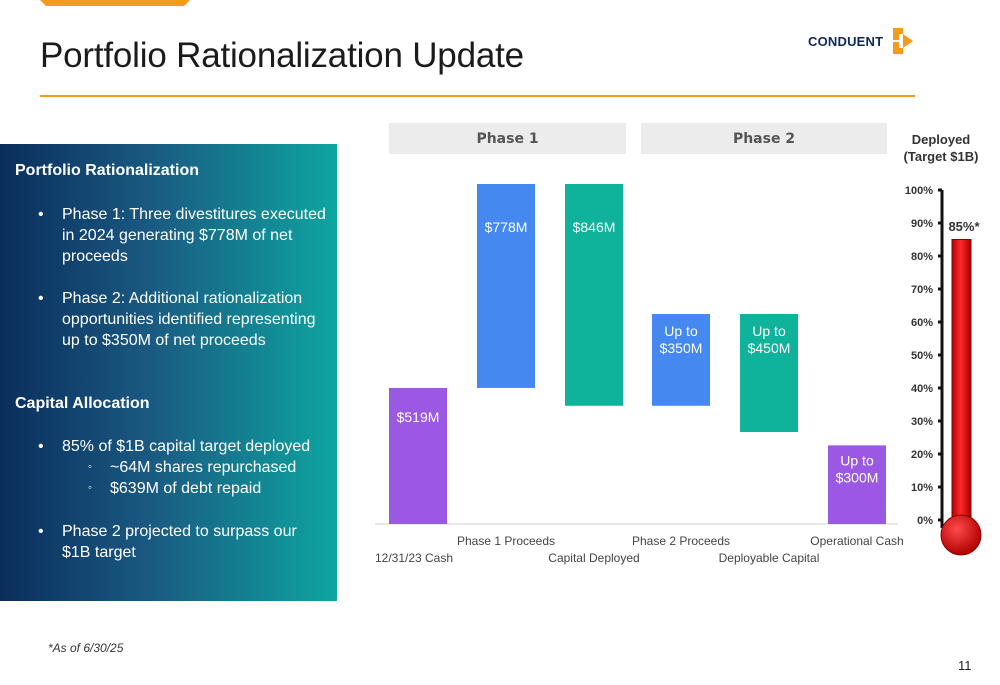 This screenshot has width=1000, height=685. What do you see at coordinates (857, 468) in the screenshot?
I see `bar-value-label: Up to $300M` at bounding box center [857, 468].